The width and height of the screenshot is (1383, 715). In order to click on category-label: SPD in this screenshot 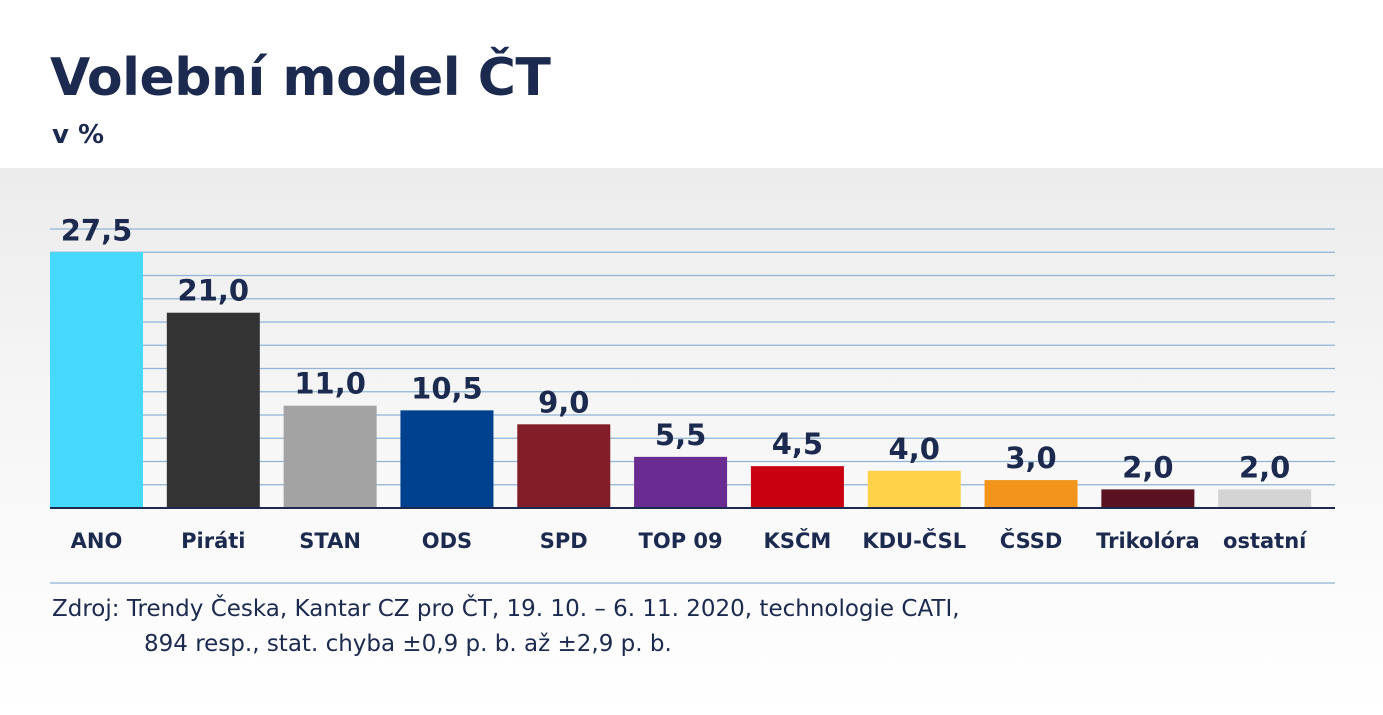, I will do `click(564, 541)`.